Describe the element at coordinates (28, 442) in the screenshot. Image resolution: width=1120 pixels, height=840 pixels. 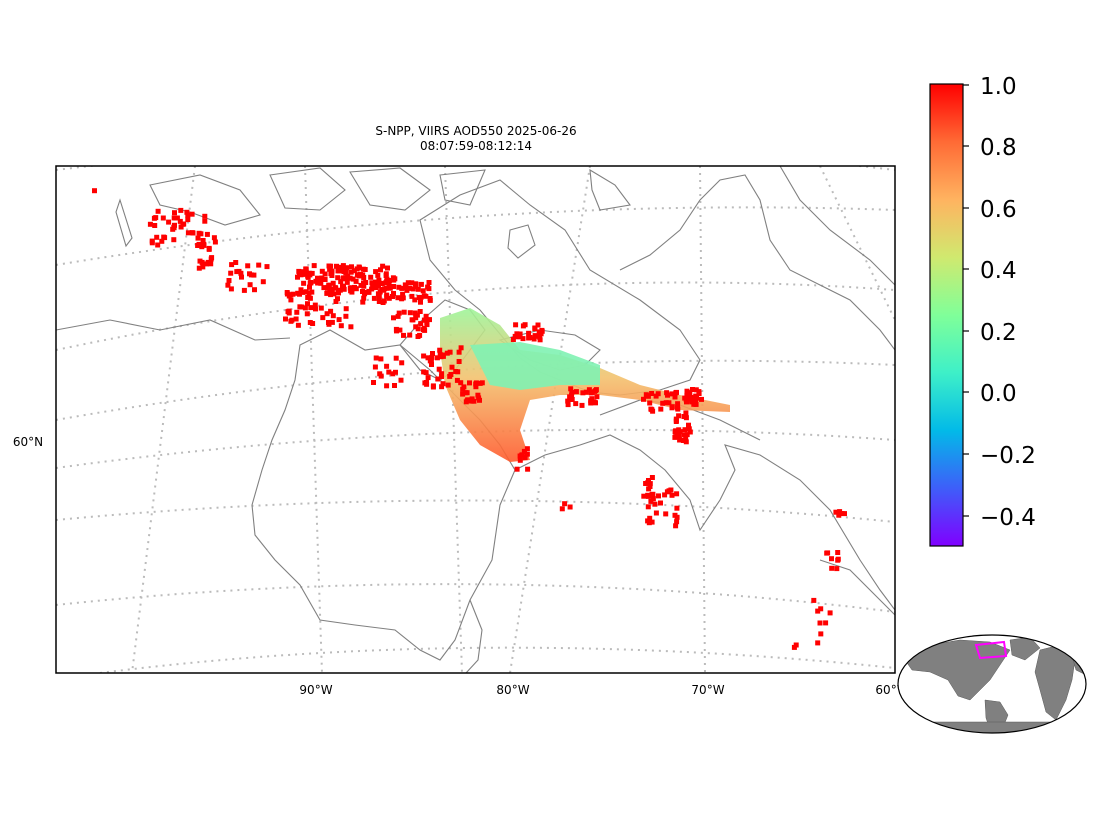
I see `lat-label-60n: 60°N` at that location.